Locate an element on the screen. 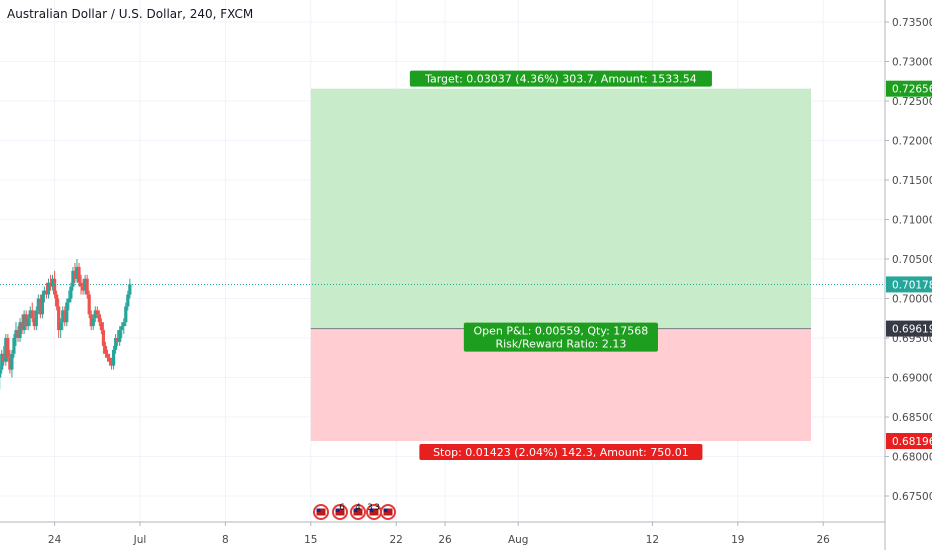  time-tick-label: 8 is located at coordinates (225, 540).